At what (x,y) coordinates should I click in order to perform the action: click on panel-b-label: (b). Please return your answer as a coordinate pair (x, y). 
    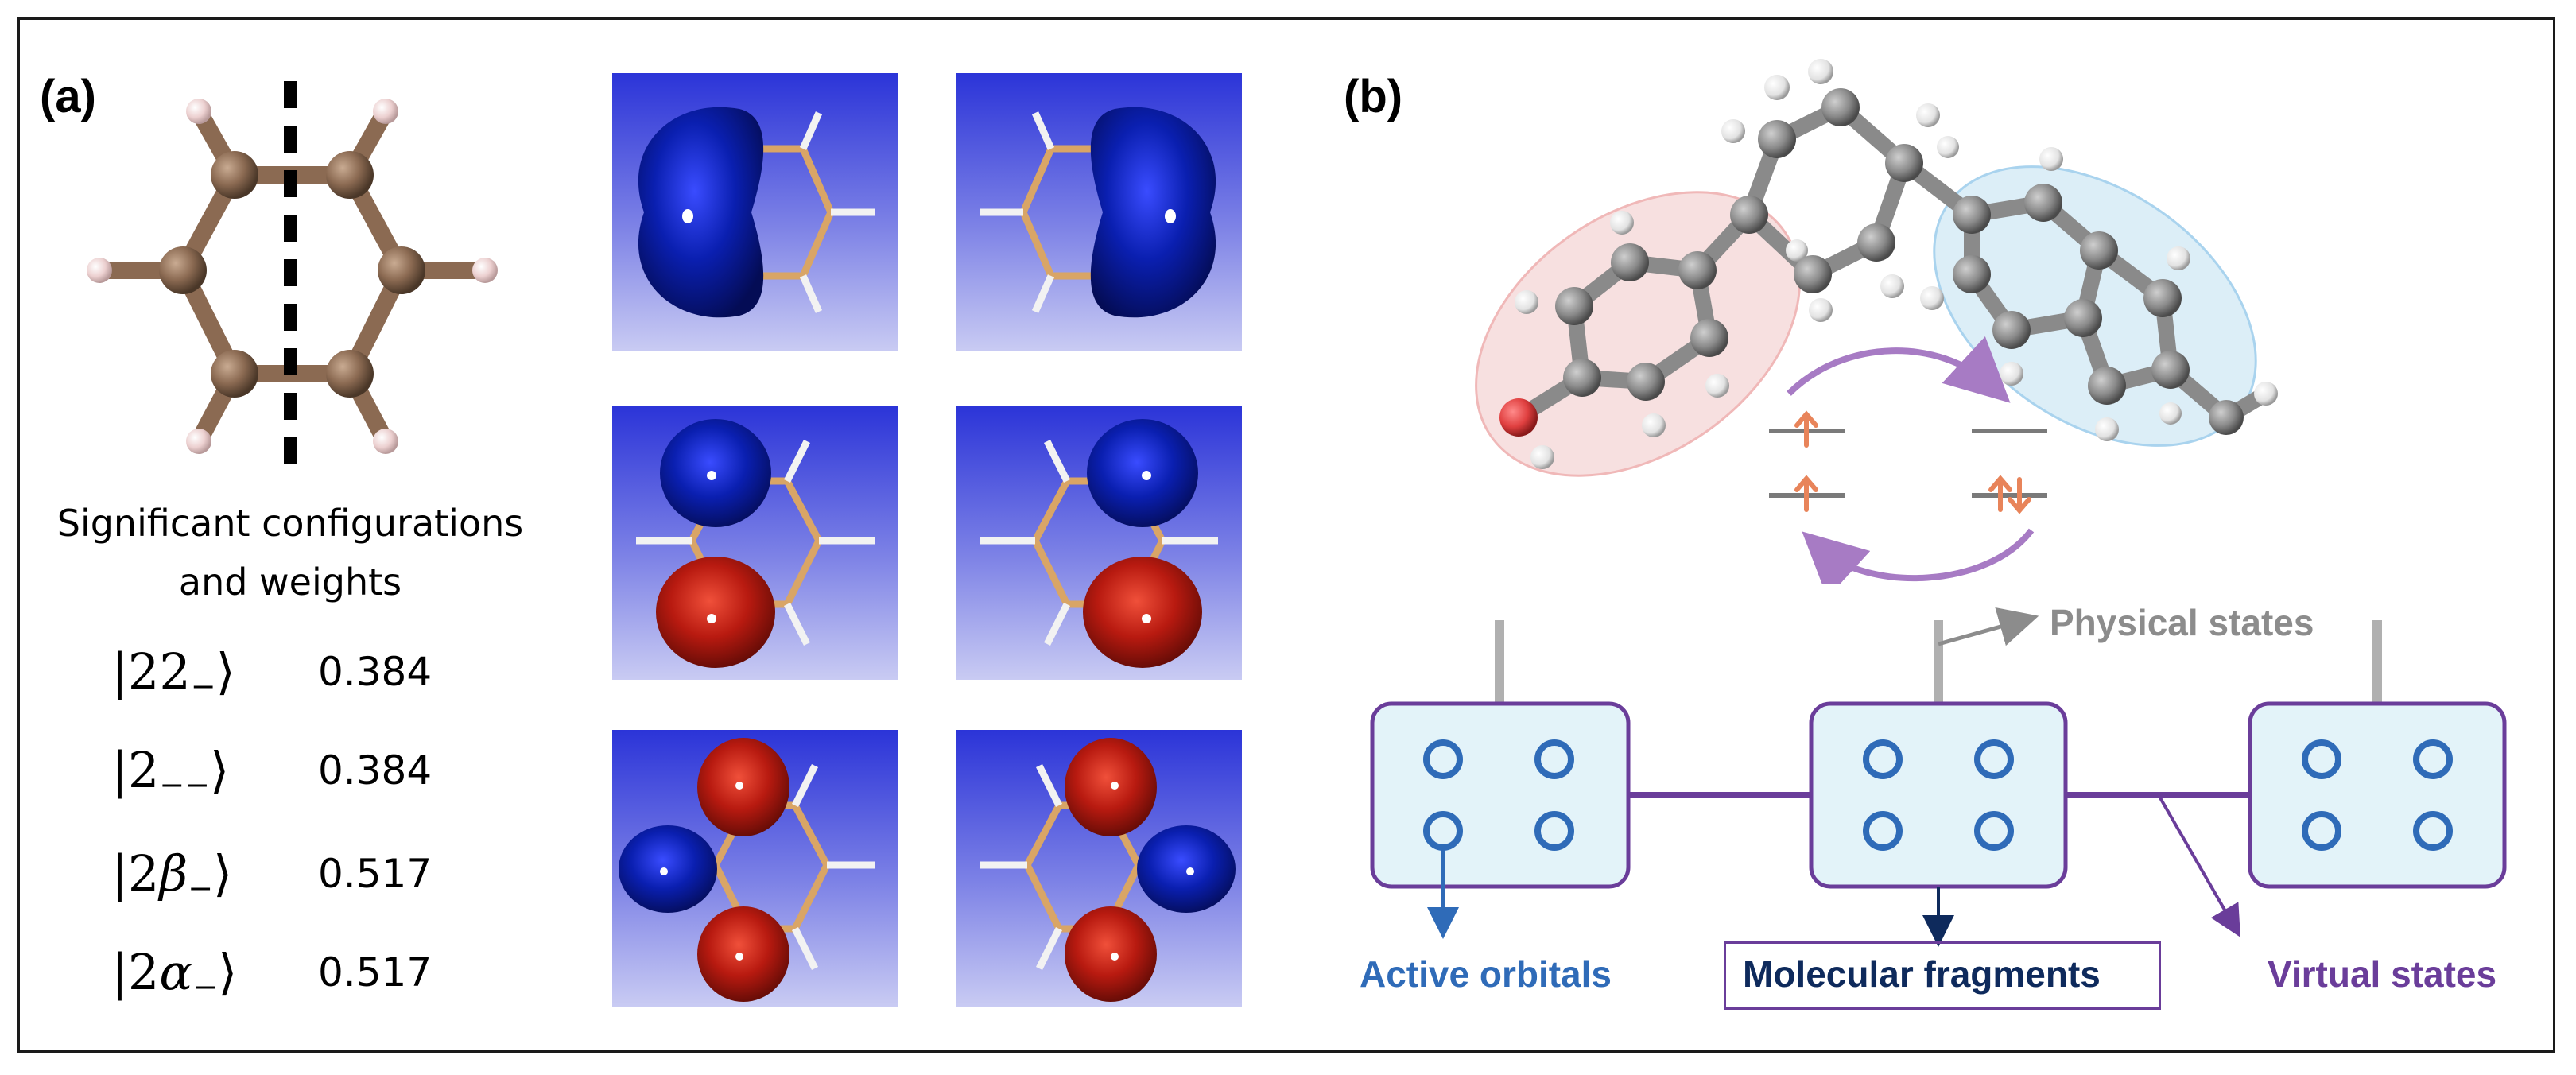
    Looking at the image, I should click on (1373, 96).